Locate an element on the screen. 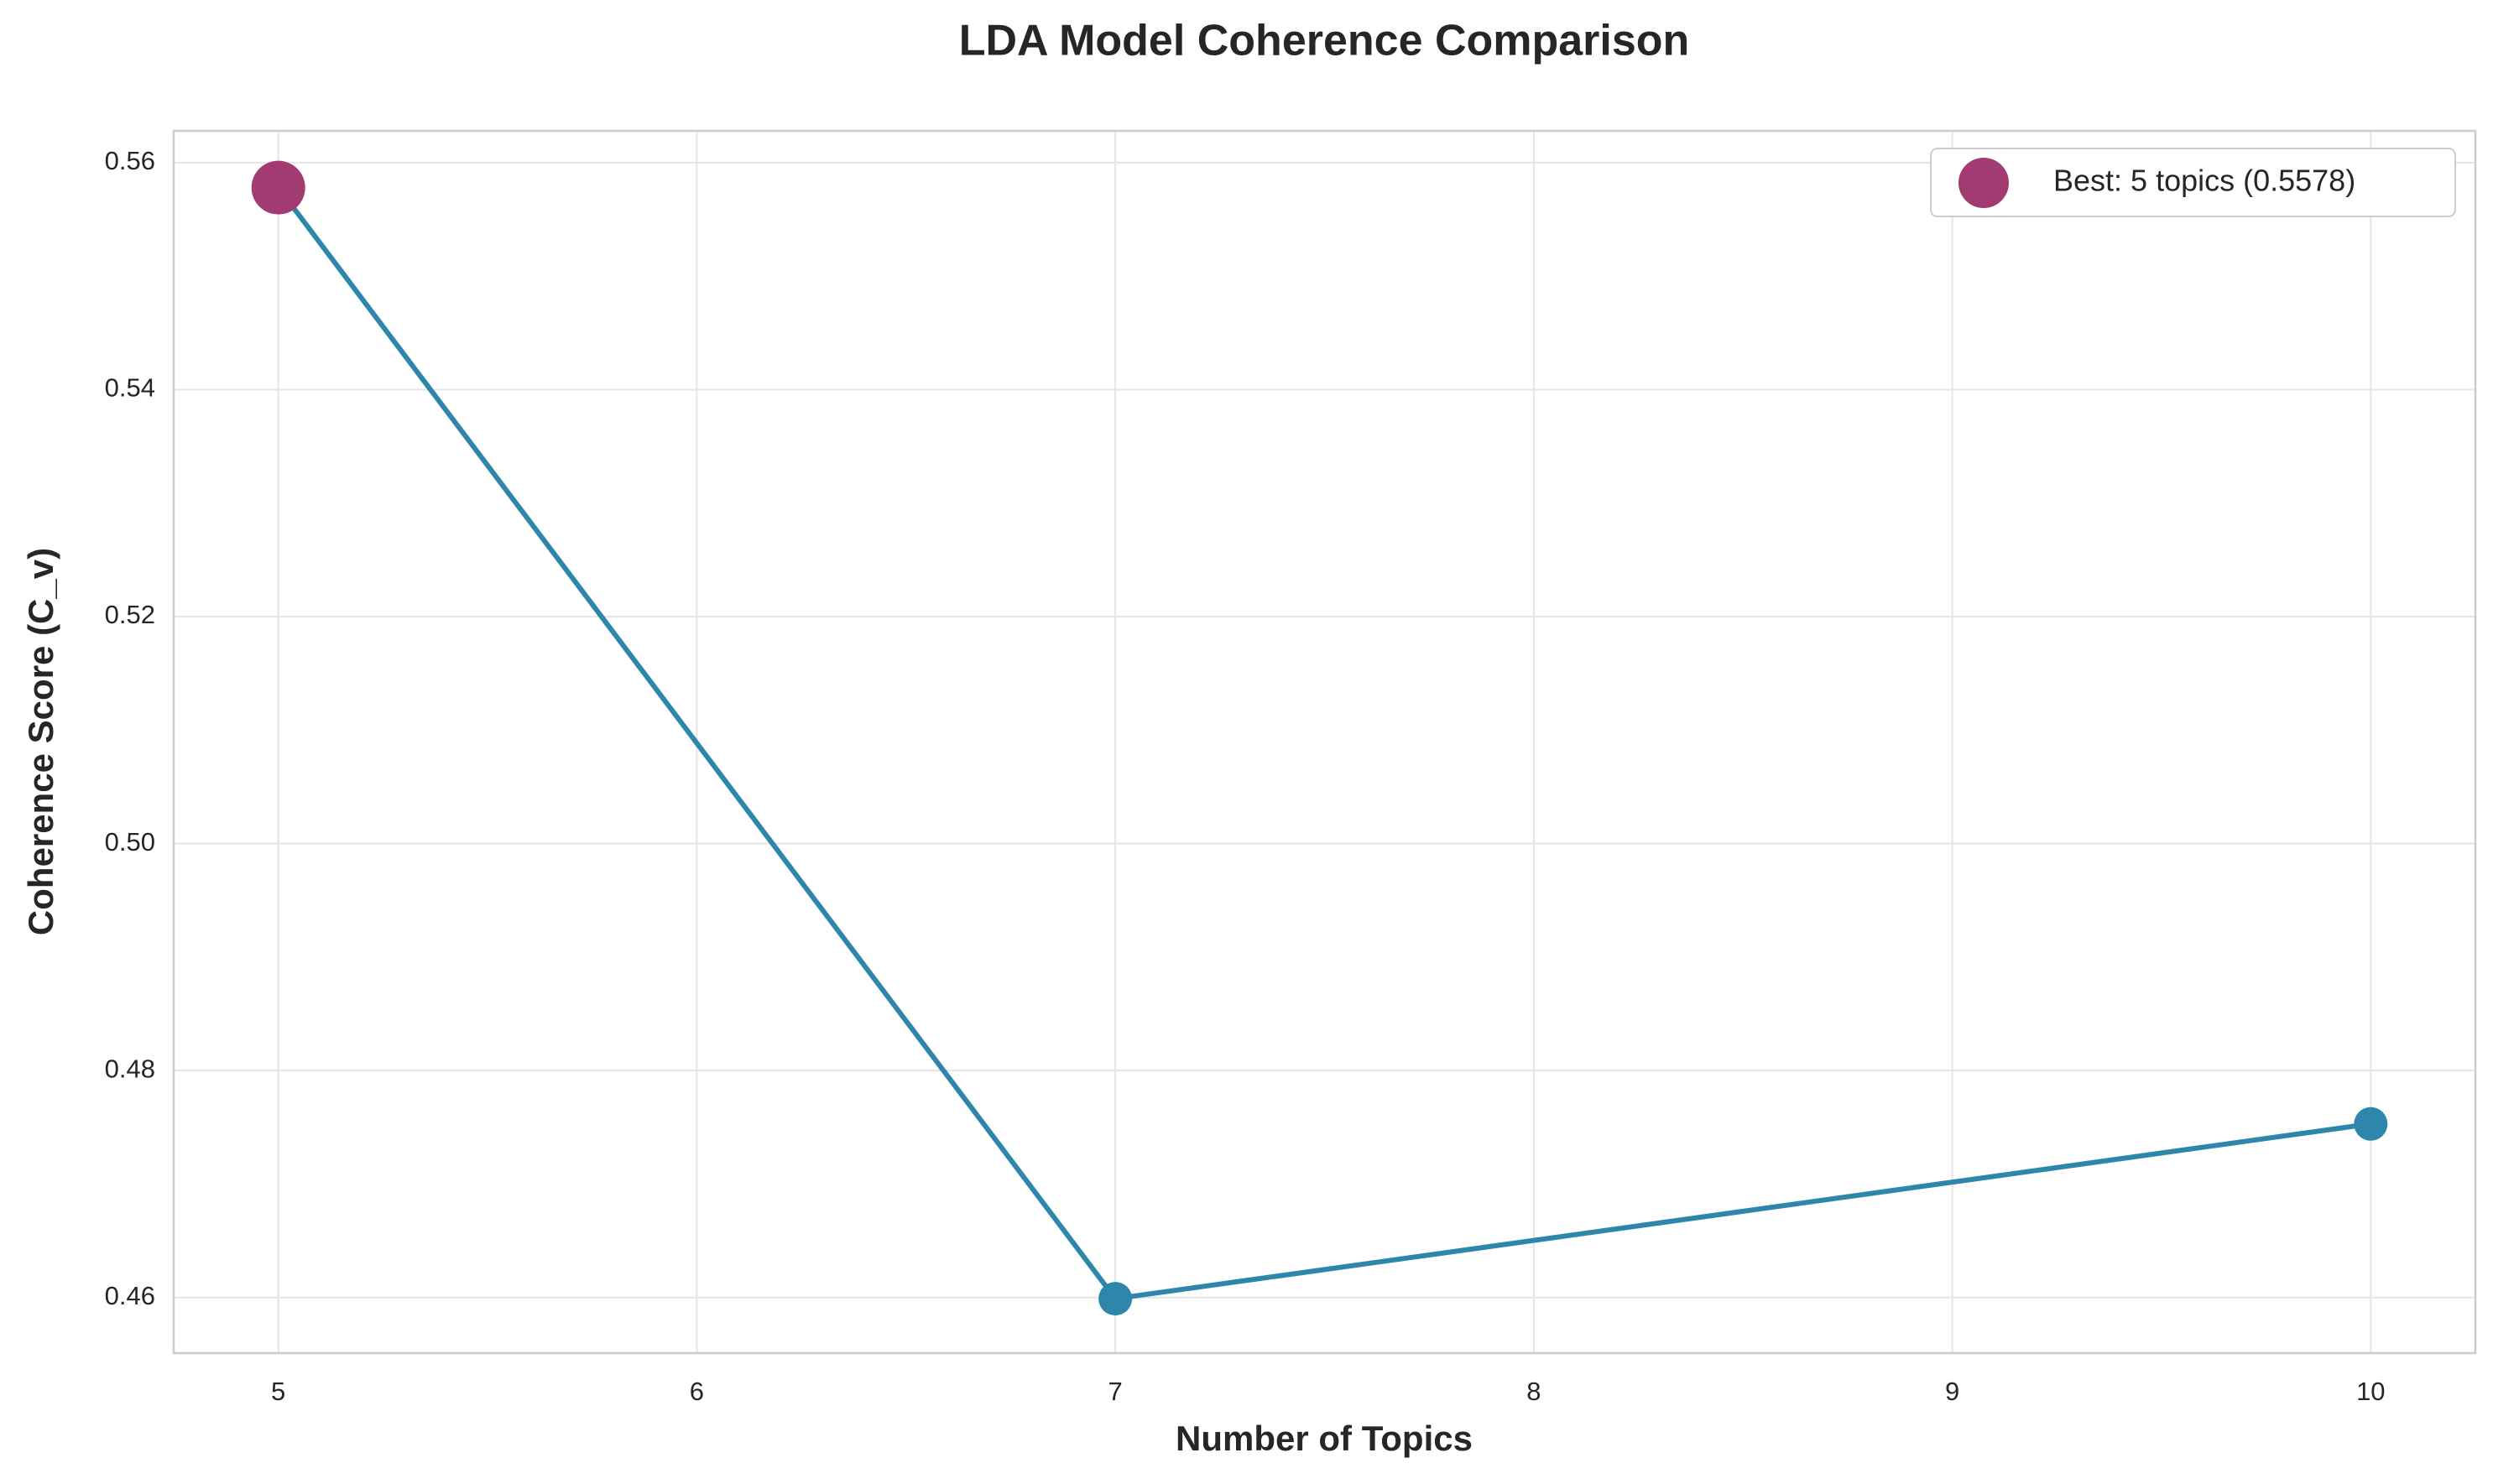 The image size is (2493, 1484). x-tick-label: 7 is located at coordinates (1115, 1391).